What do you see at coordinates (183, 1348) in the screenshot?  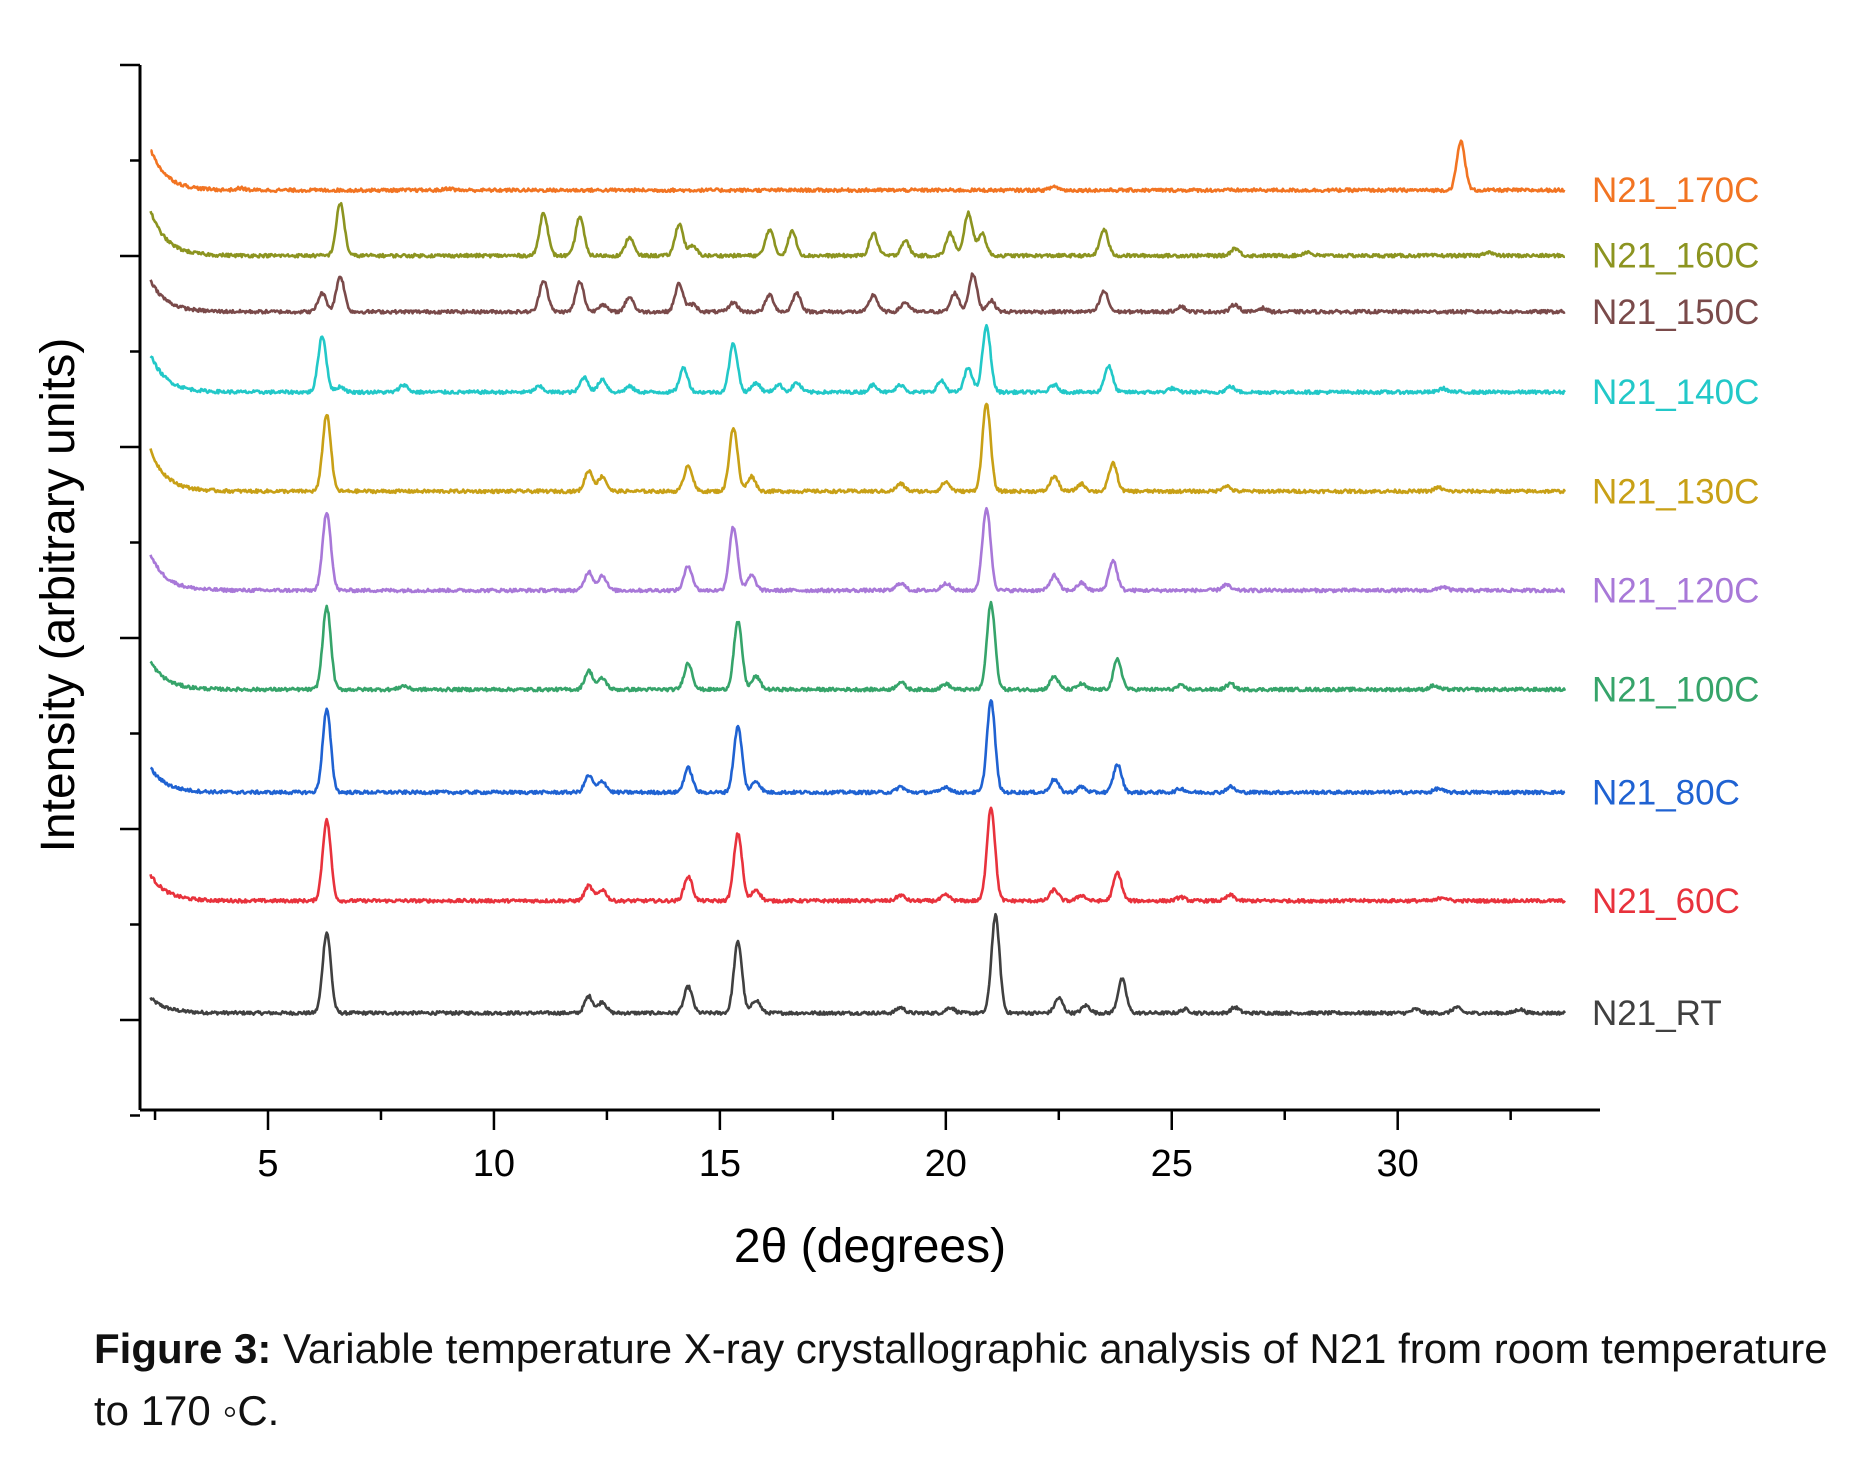 I see `caption-label: Figure 3:` at bounding box center [183, 1348].